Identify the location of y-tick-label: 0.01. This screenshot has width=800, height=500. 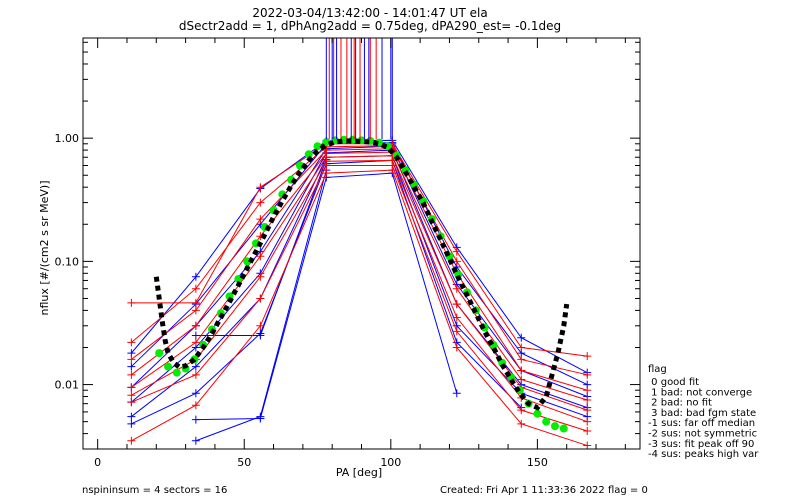
(67, 385).